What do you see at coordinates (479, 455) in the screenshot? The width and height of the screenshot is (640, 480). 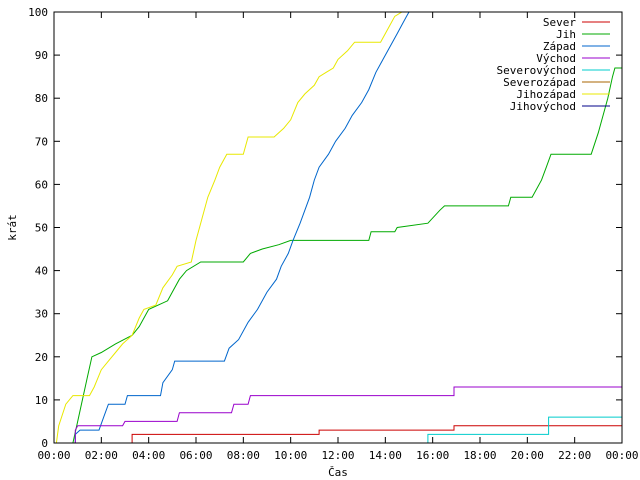 I see `x-tick-label: 18:00` at bounding box center [479, 455].